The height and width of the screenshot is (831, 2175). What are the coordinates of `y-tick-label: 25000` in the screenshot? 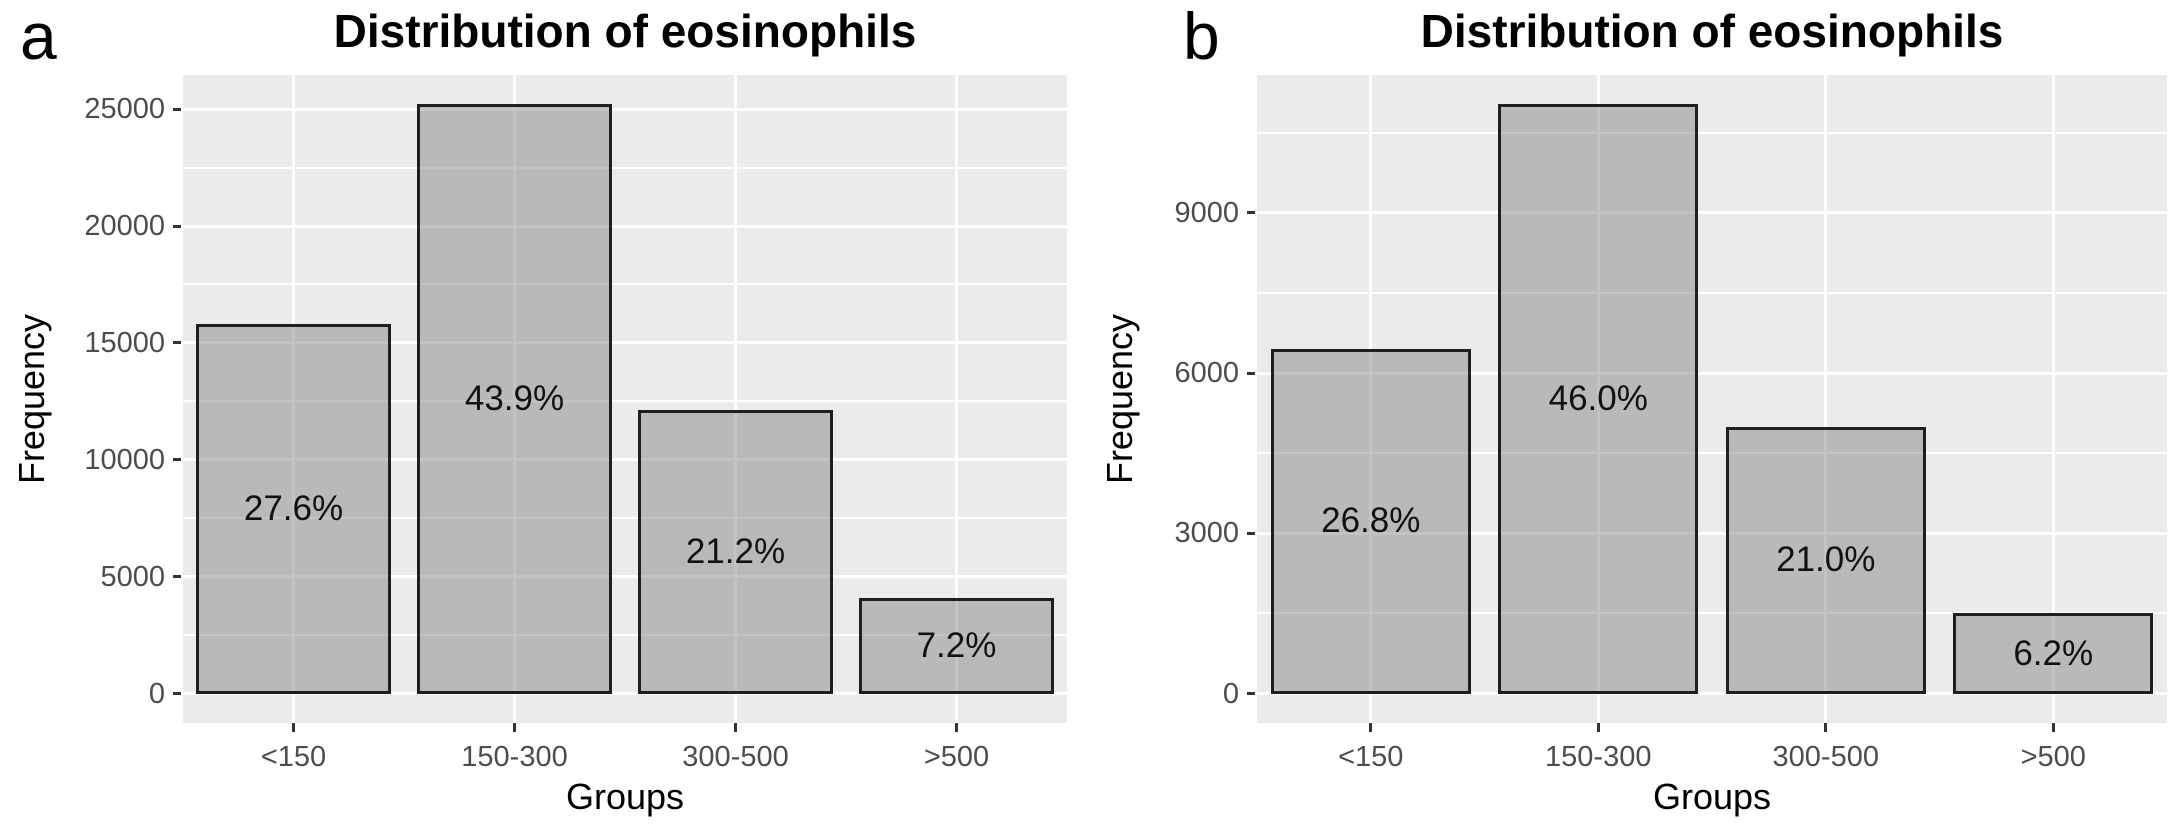 It's located at (124, 109).